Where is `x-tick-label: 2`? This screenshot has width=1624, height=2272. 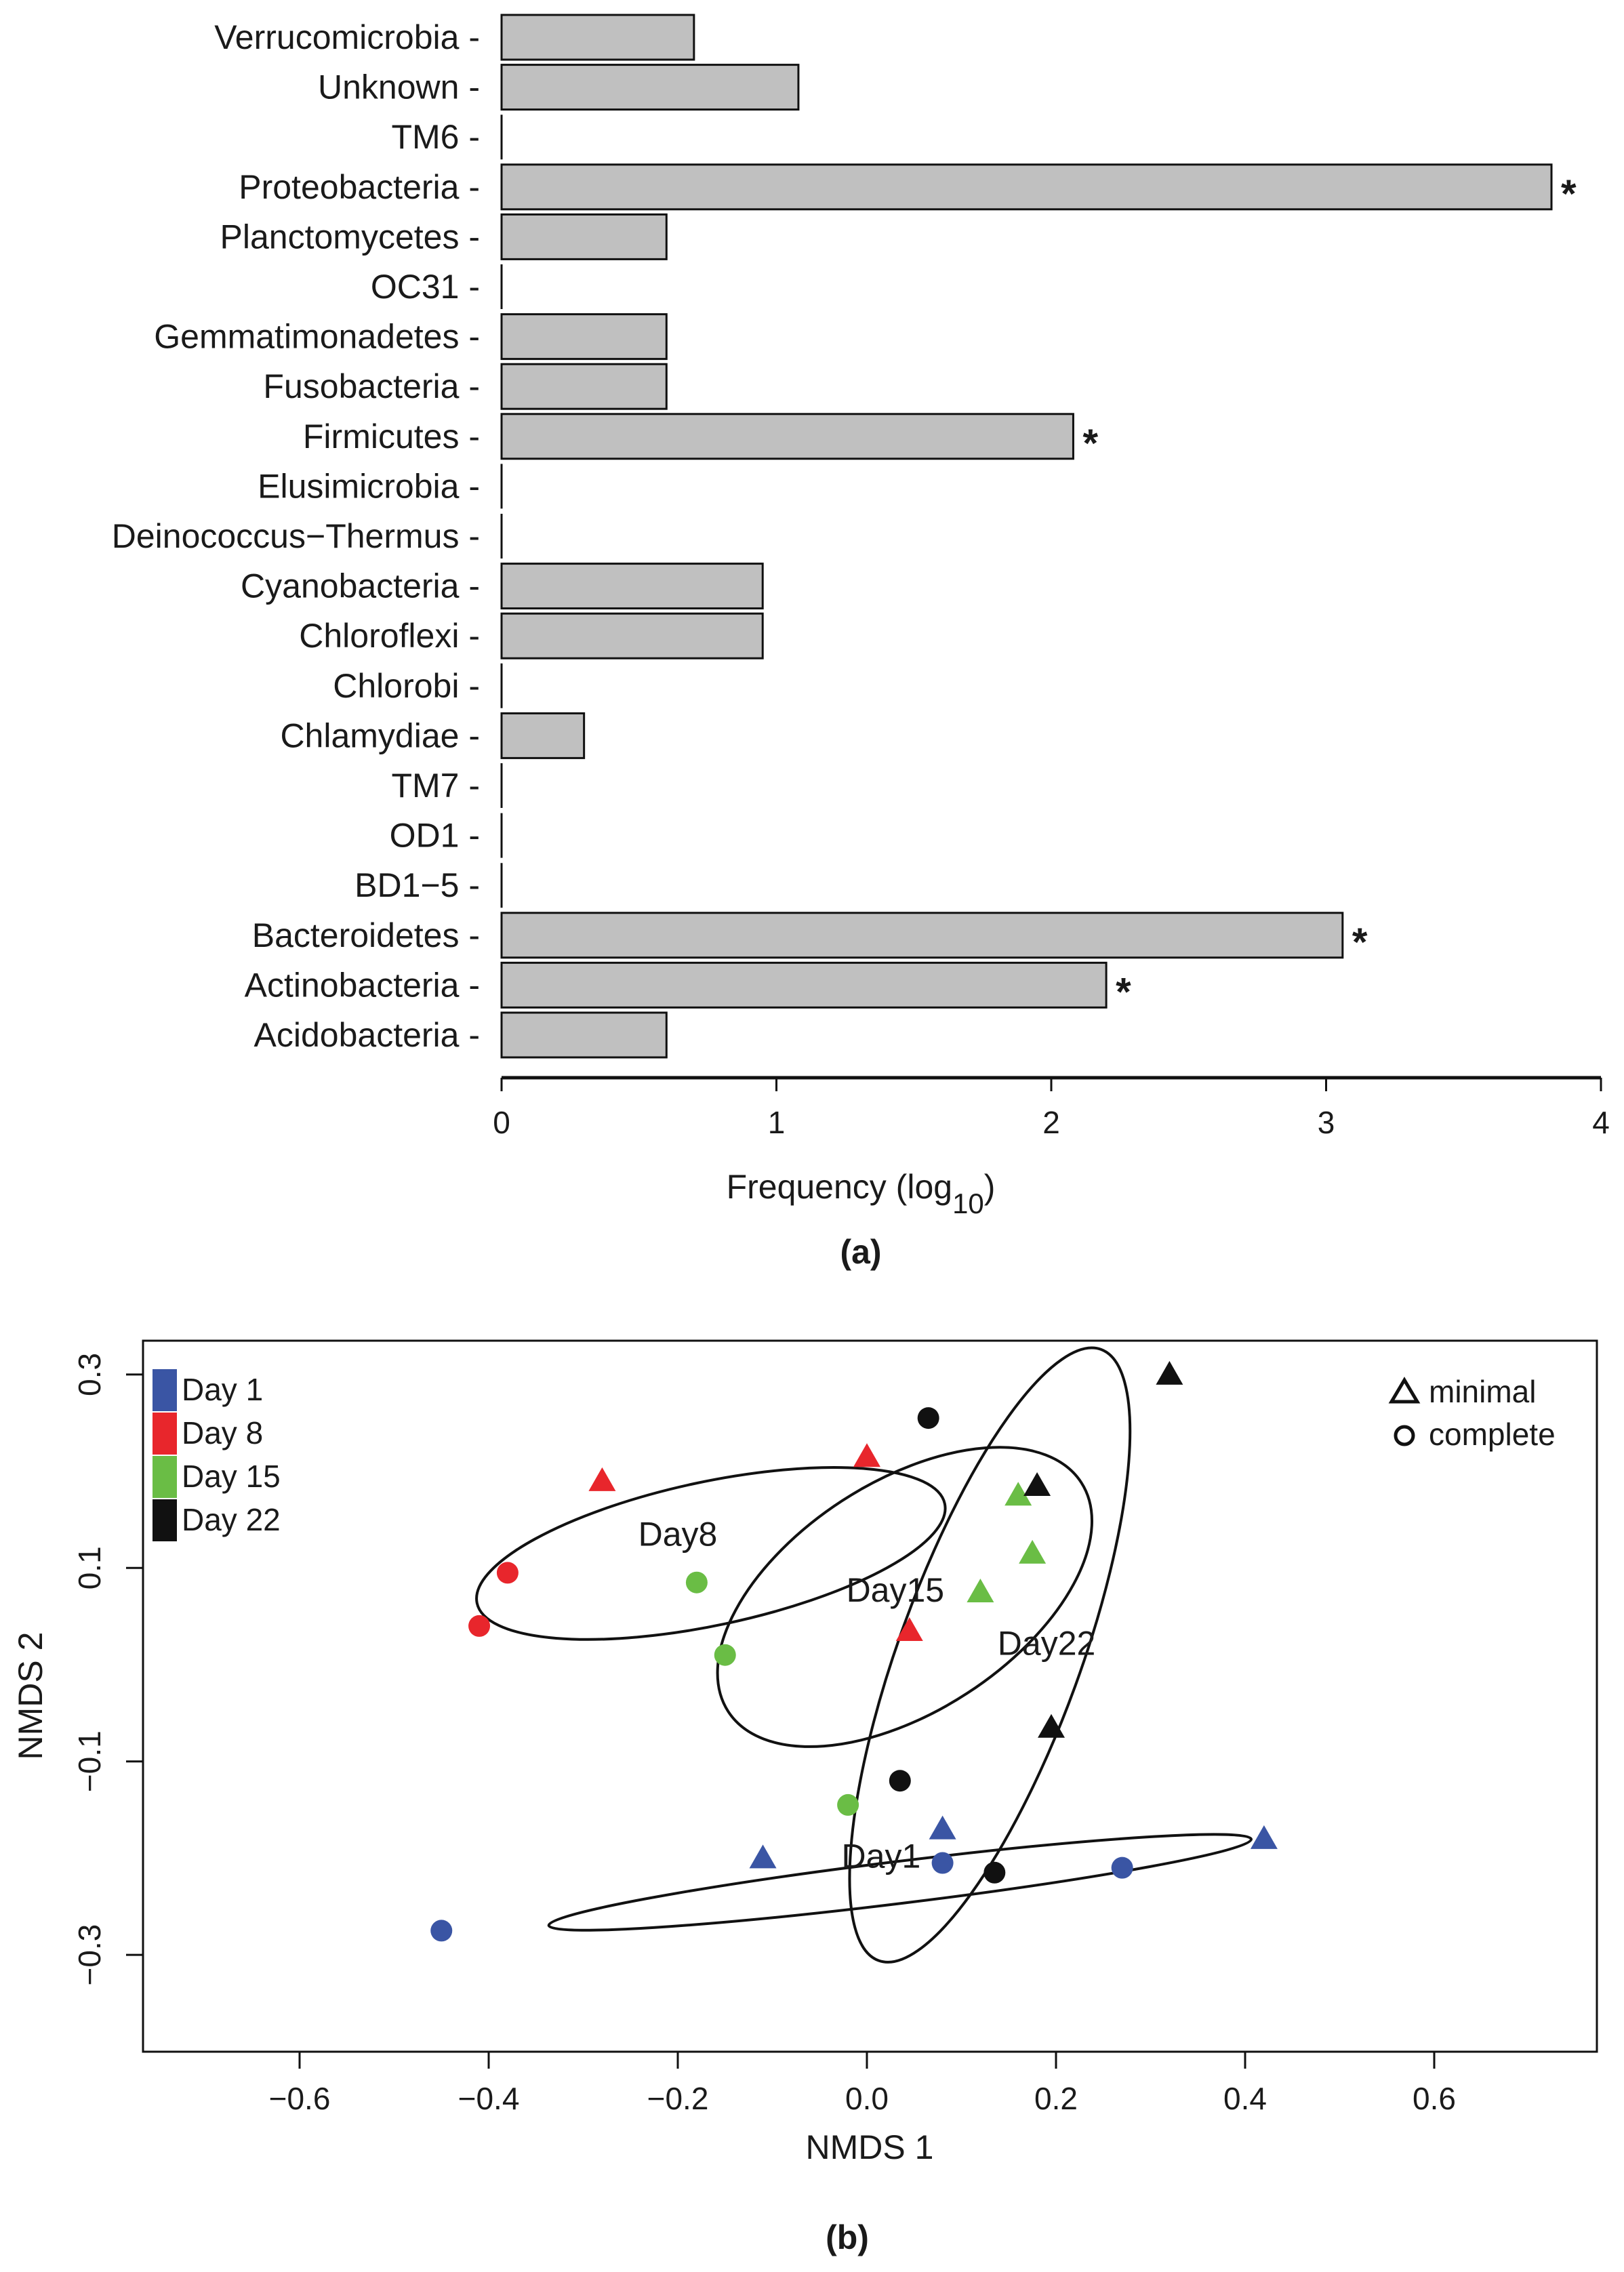
x-tick-label: 2 is located at coordinates (1051, 1122).